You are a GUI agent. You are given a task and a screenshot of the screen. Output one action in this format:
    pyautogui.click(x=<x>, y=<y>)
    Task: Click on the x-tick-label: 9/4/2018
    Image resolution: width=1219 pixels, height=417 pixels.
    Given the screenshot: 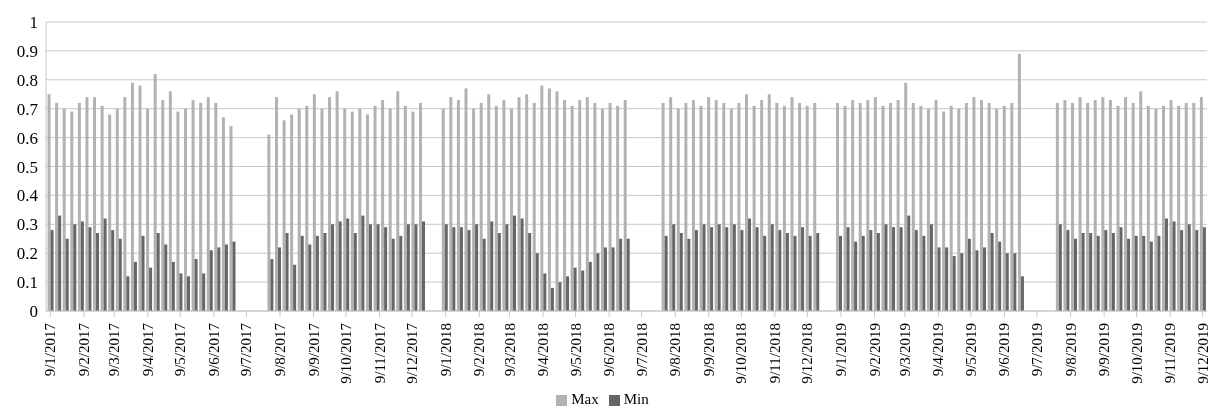 What is the action you would take?
    pyautogui.click(x=543, y=350)
    